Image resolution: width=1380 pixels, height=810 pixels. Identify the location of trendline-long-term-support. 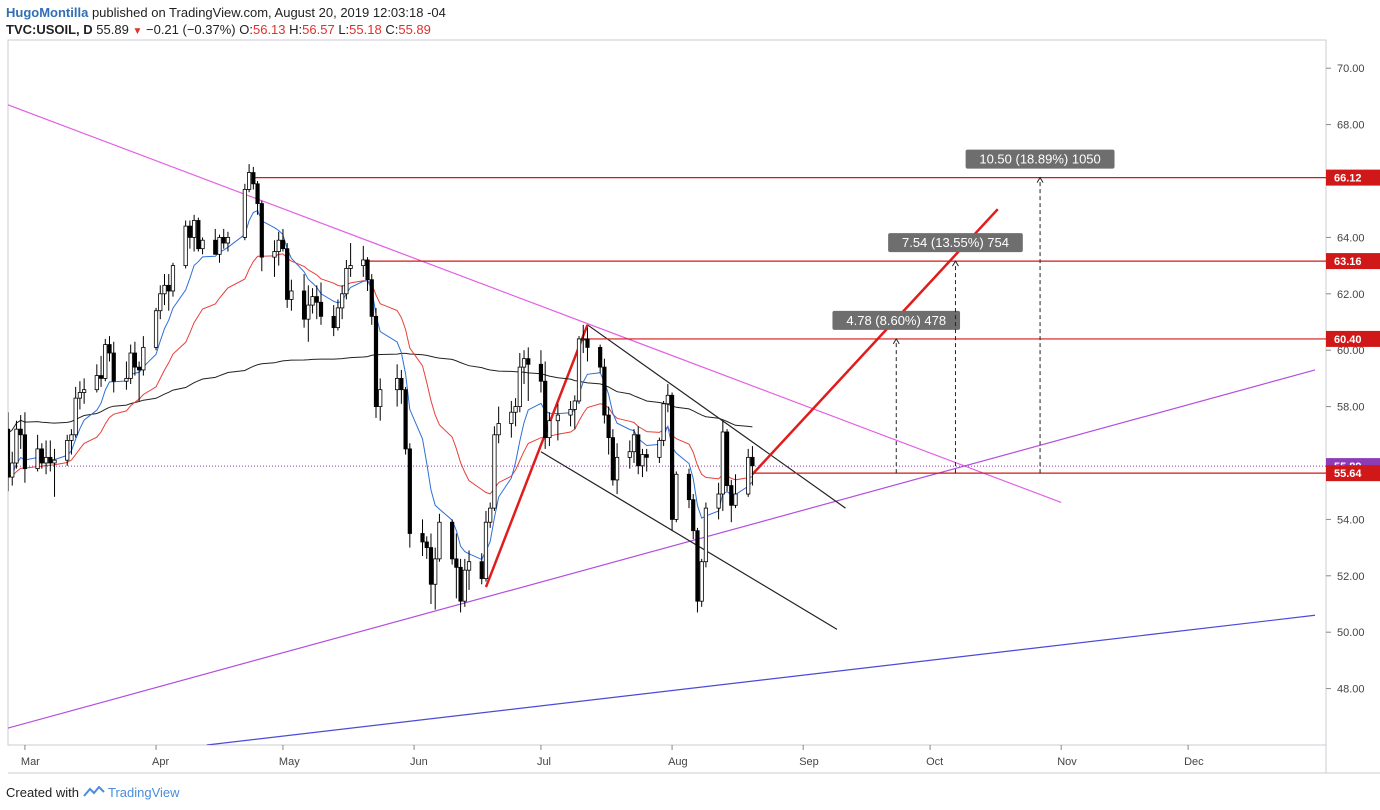
(761, 679).